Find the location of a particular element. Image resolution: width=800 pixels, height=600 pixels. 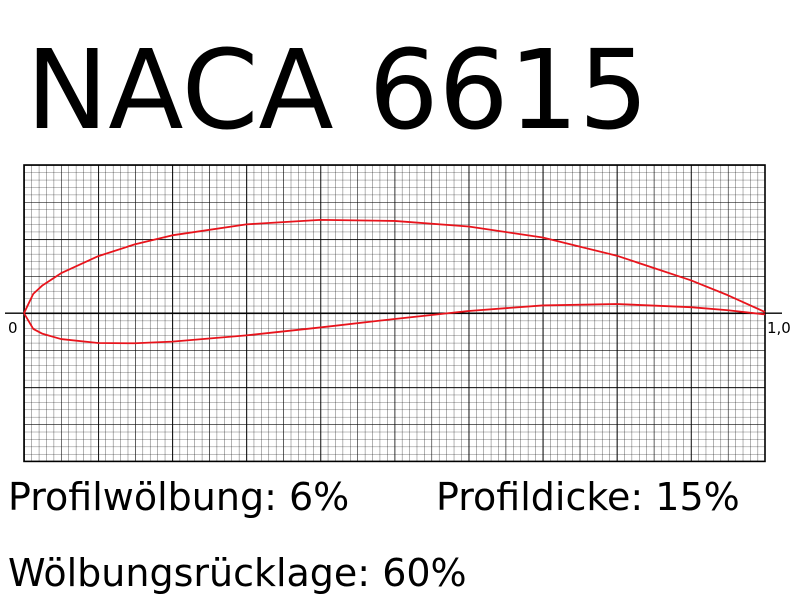

x-tick-label: 0 is located at coordinates (13, 328).